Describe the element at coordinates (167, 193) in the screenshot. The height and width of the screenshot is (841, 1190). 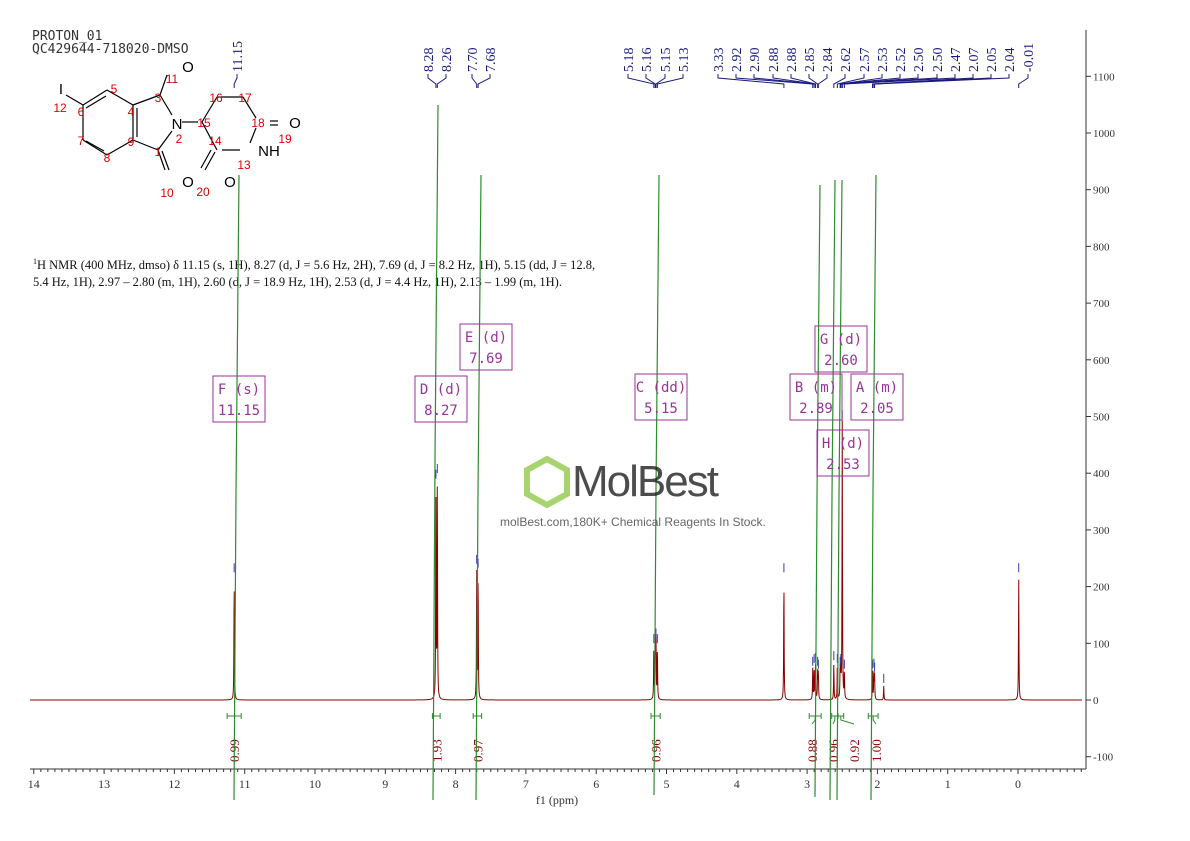
I see `structure-atom-number: 10` at that location.